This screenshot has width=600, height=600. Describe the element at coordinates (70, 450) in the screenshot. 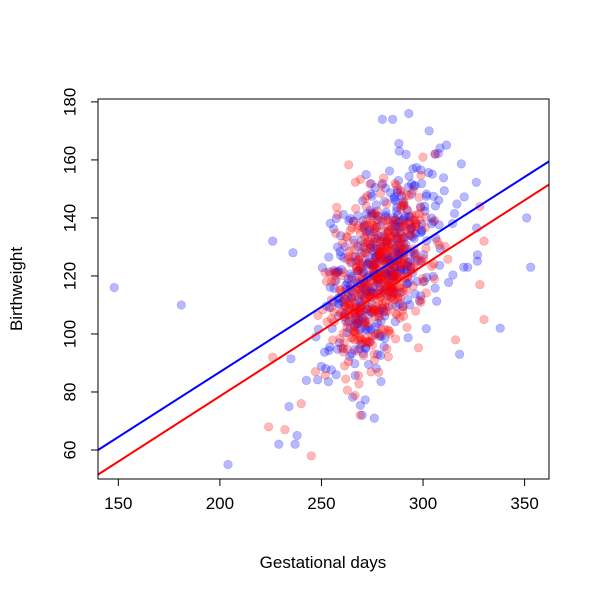

I see `y-tick-label: 60` at that location.